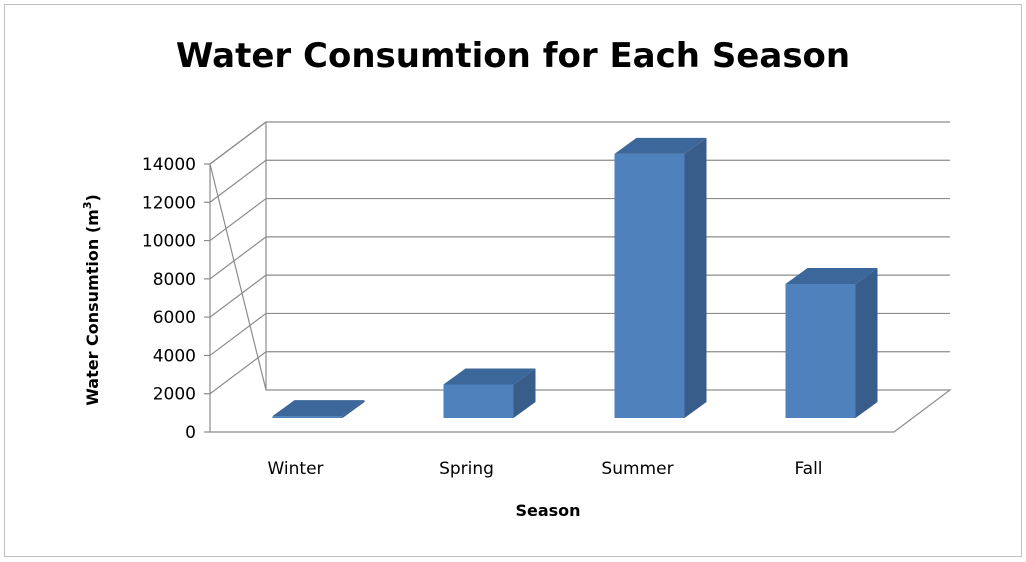 The width and height of the screenshot is (1026, 562). I want to click on y-tick-labels: 0 2000 4000 6000 8000 10000 12000 14000, so click(169, 299).